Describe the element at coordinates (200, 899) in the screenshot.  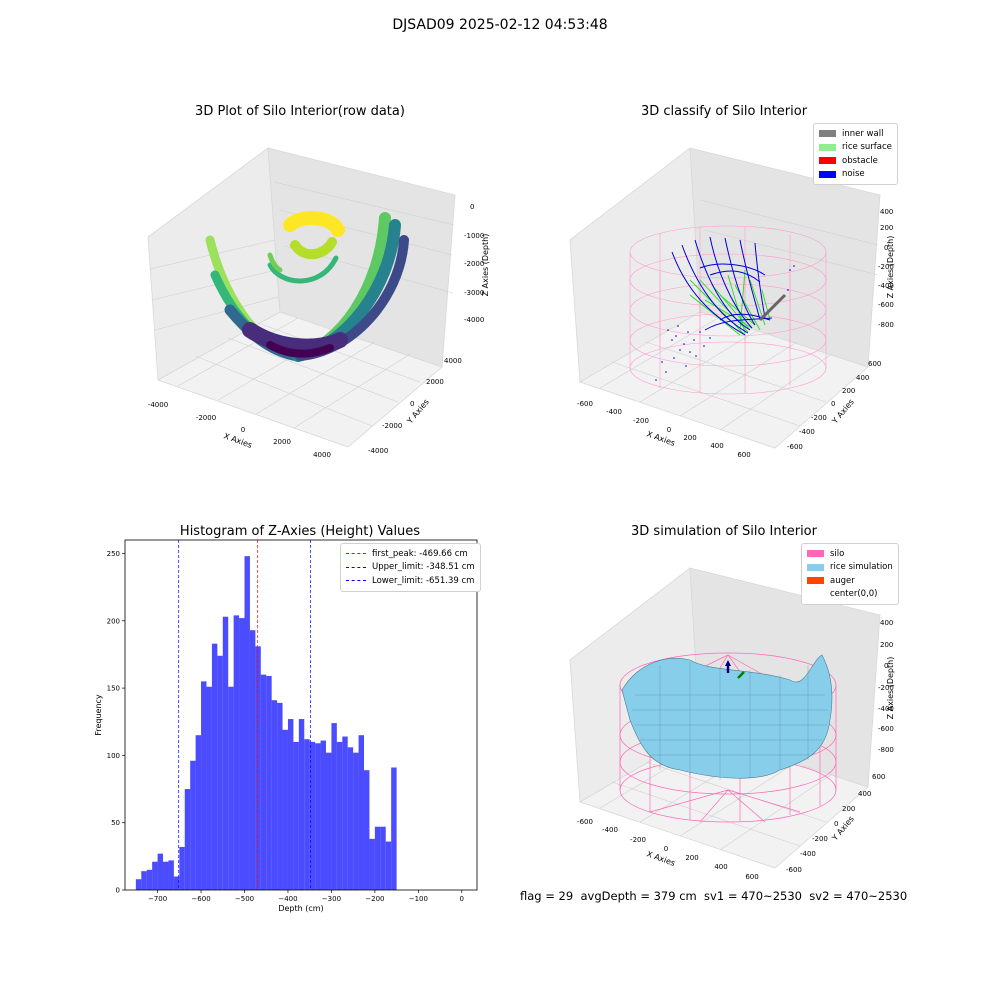
I see `histogram-xtick-label: −600` at that location.